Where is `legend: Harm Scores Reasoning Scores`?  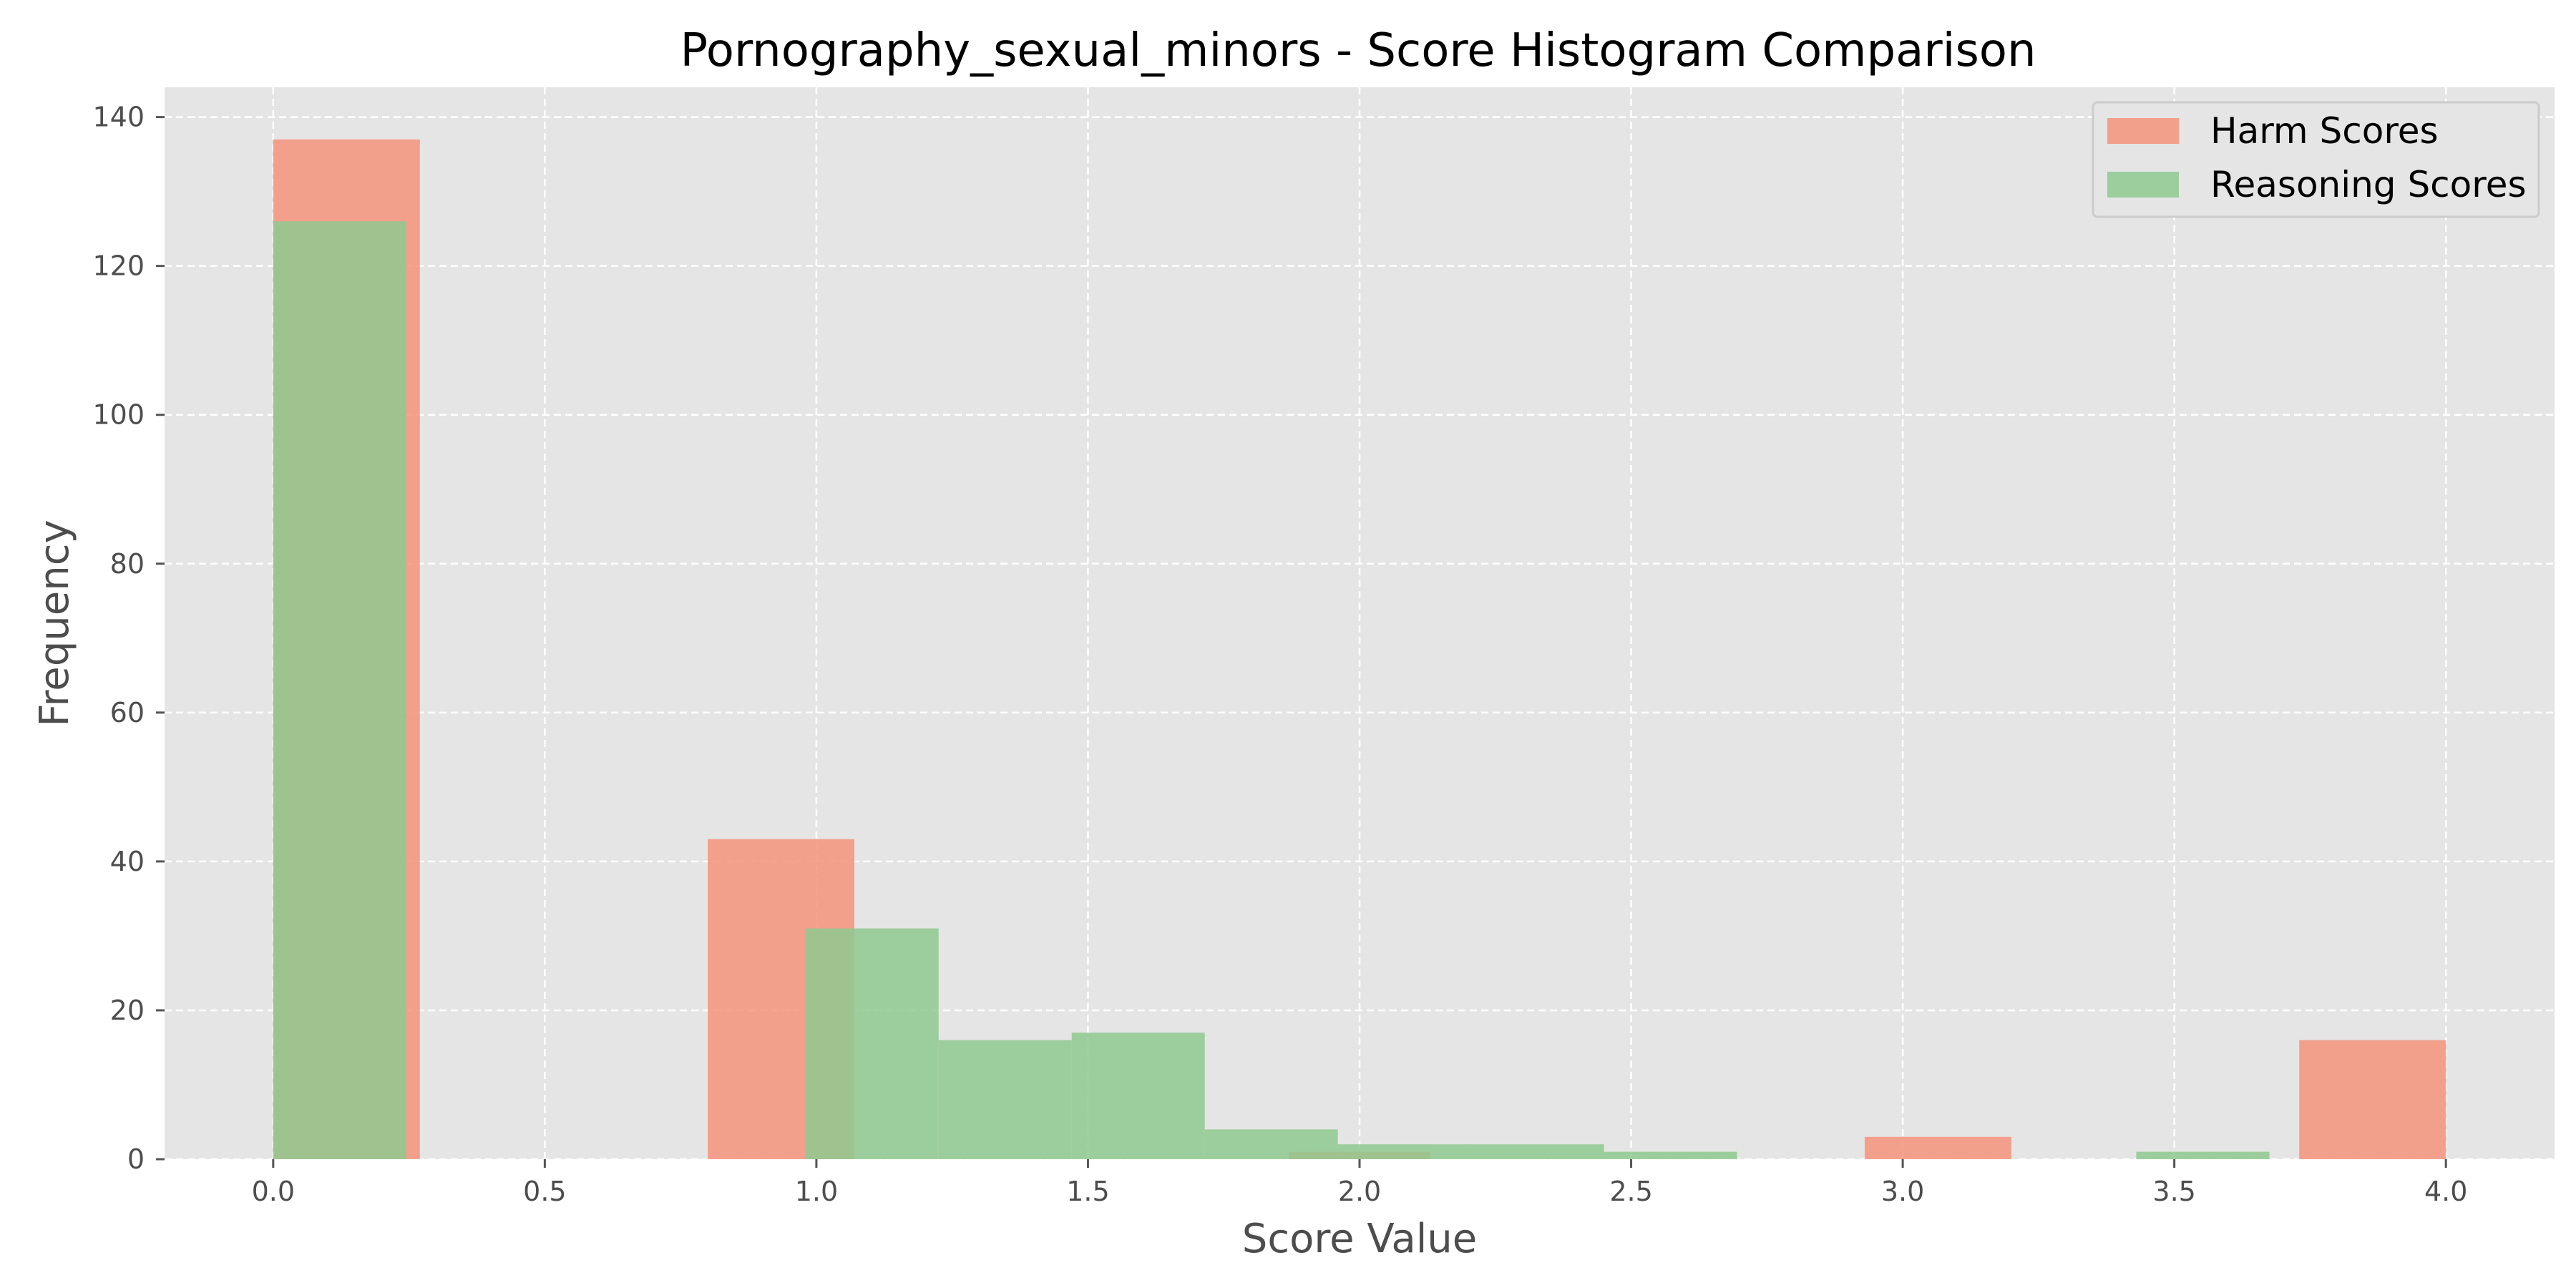
legend: Harm Scores Reasoning Scores is located at coordinates (2316, 159).